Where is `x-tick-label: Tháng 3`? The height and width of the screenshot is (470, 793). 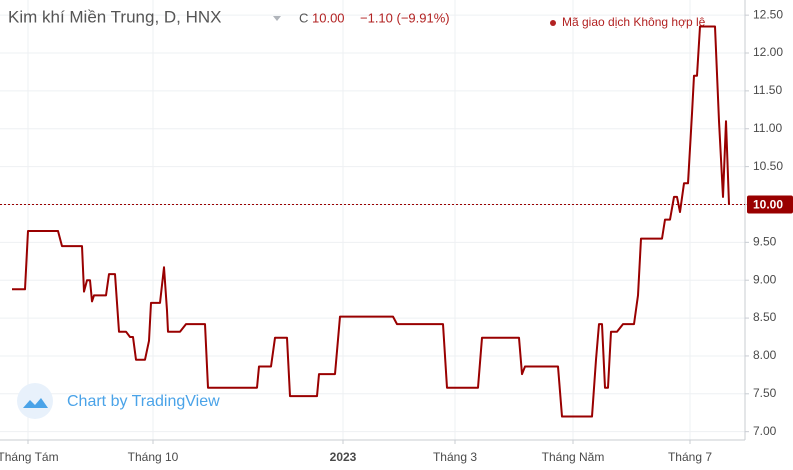 x-tick-label: Tháng 3 is located at coordinates (455, 457).